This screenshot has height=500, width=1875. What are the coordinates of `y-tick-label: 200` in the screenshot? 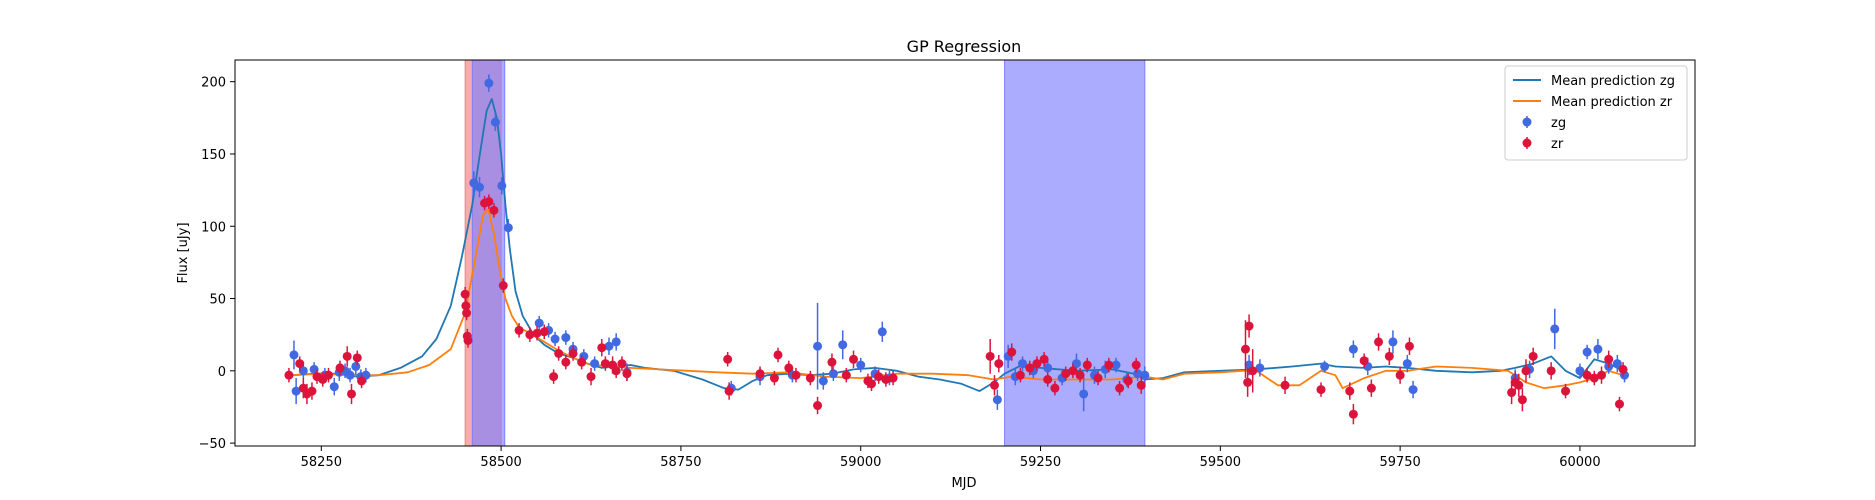 It's located at (213, 83).